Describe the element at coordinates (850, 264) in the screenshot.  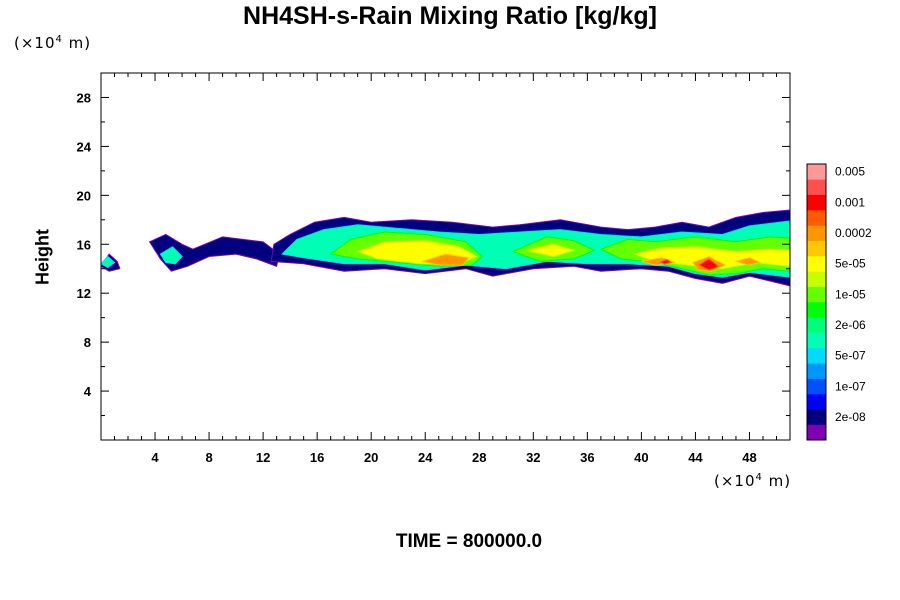
I see `colorbar-label: 5e-05` at that location.